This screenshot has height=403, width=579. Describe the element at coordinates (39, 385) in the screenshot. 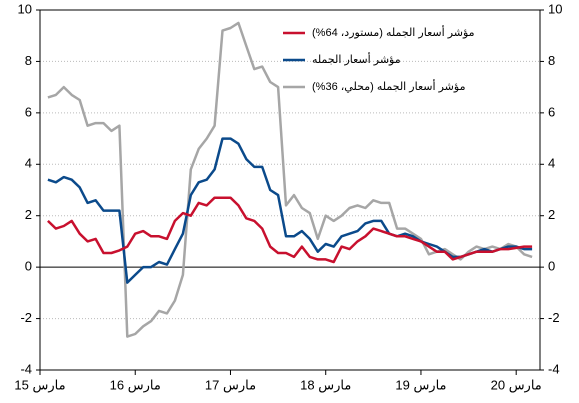

I see `x-tick-label: مارس 15` at that location.